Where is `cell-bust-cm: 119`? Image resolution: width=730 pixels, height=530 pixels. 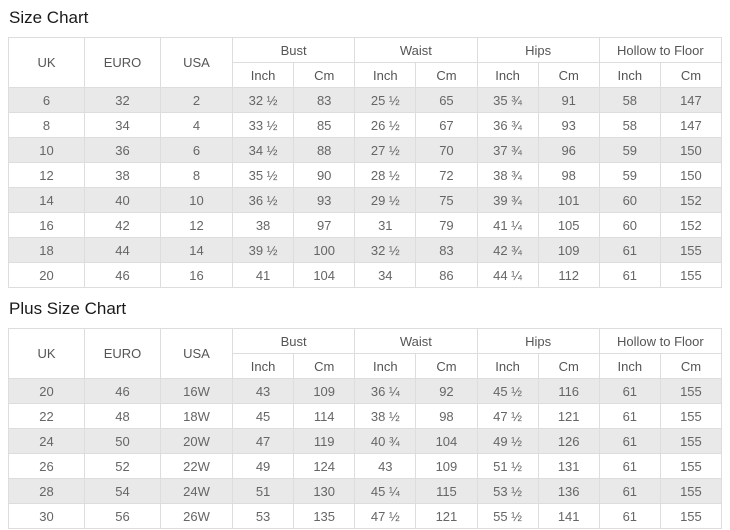
cell-bust-cm: 119 is located at coordinates (324, 441).